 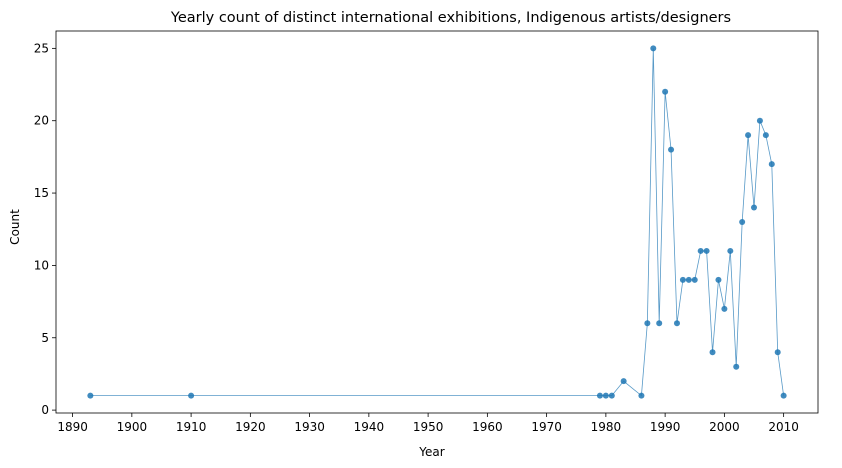 What do you see at coordinates (45, 229) in the screenshot?
I see `y-axis: 0 5 10 15 20 25` at bounding box center [45, 229].